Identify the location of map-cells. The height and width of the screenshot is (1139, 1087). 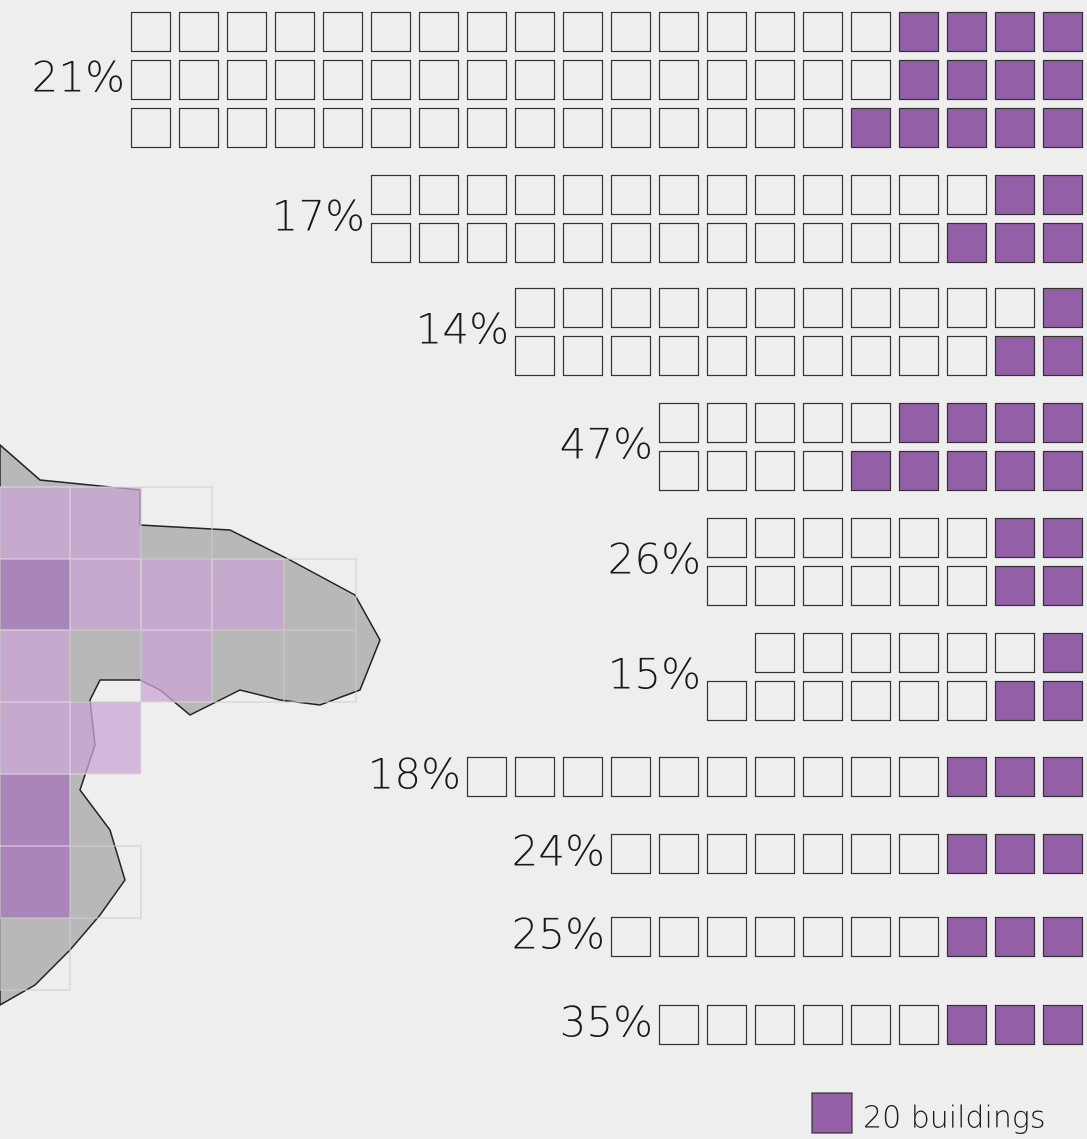
(142, 702).